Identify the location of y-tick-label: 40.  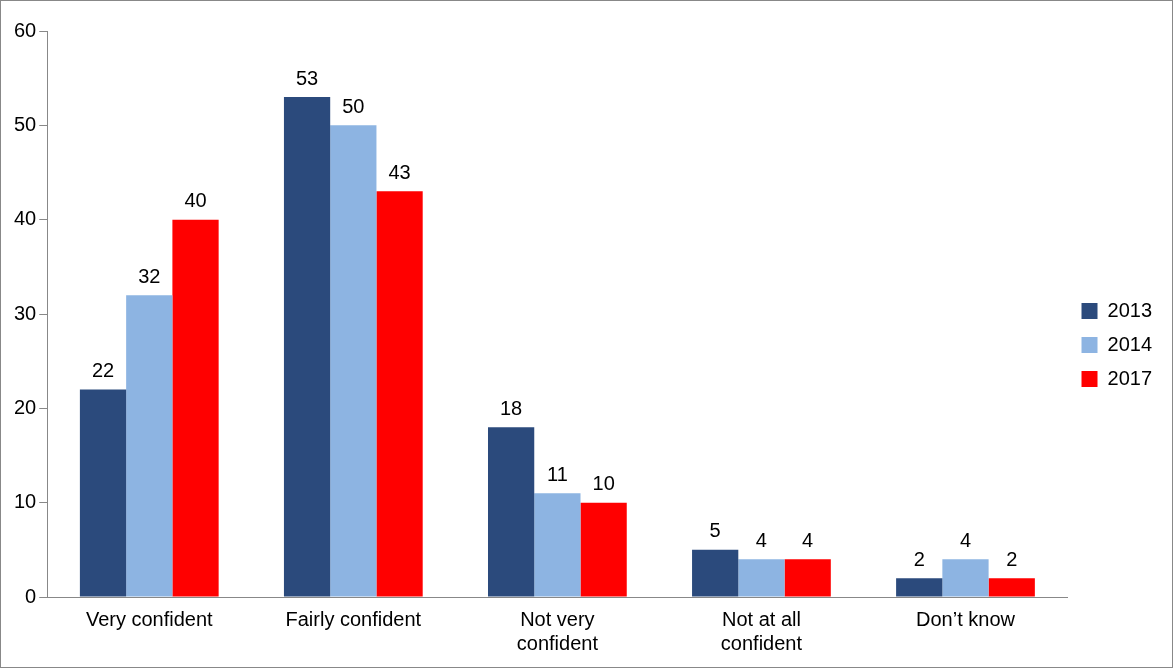
(25, 218).